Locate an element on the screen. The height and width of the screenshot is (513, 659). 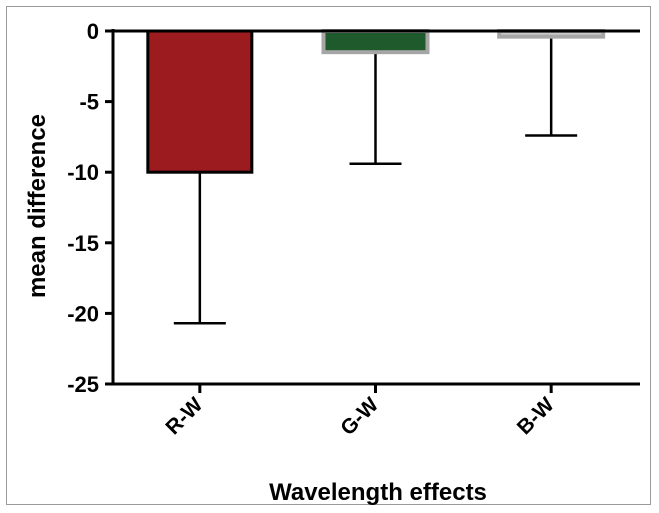
y-axis-title: mean difference is located at coordinates (37, 206).